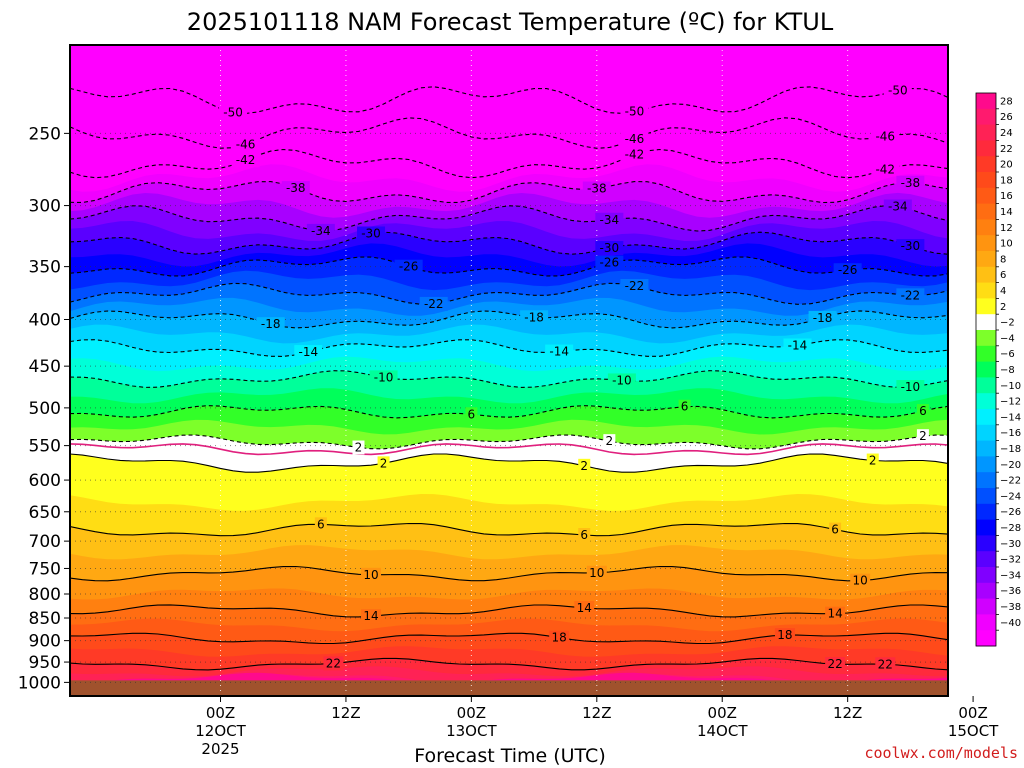 The height and width of the screenshot is (768, 1024). I want to click on colorbar-label: −12, so click(1010, 402).